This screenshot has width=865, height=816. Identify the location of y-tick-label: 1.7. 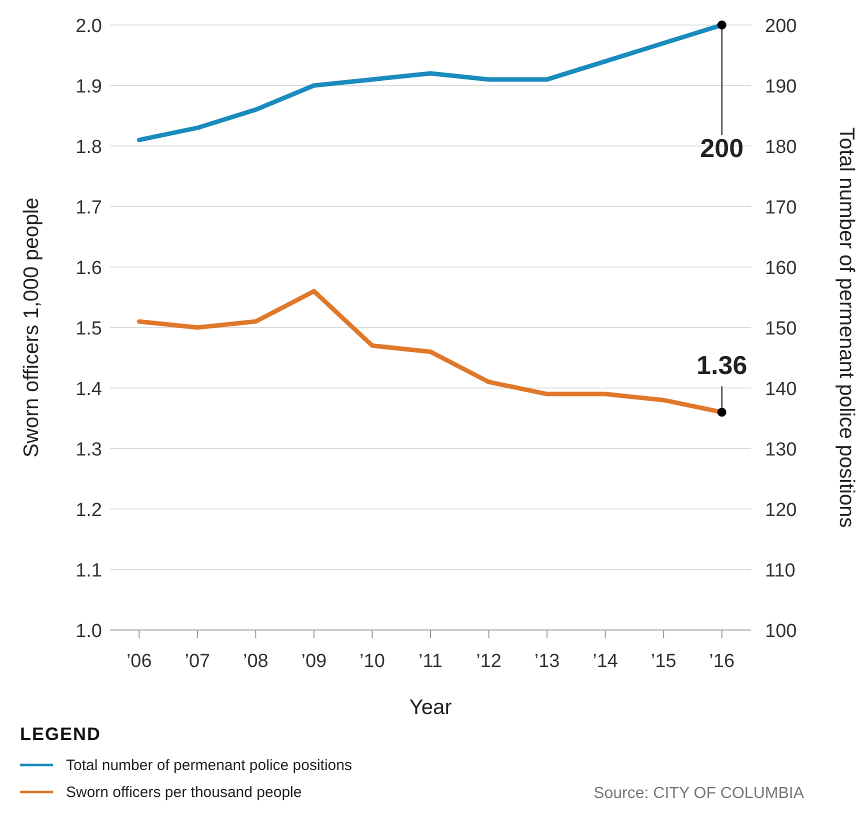
(89, 208).